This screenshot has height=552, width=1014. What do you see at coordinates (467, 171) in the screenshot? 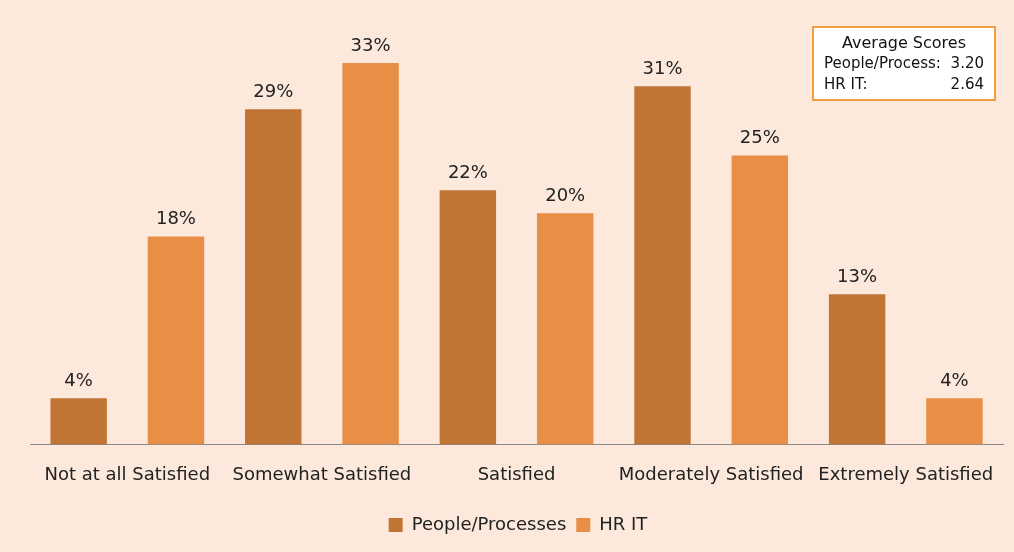
I see `data-label: 22%` at bounding box center [467, 171].